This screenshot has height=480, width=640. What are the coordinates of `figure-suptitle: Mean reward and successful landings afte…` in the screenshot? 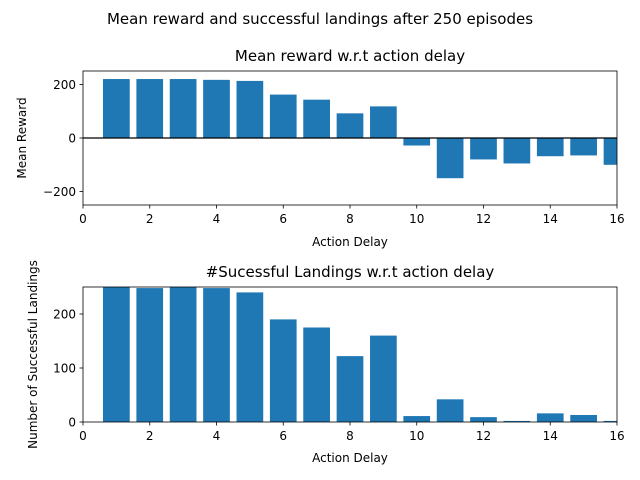 It's located at (320, 19).